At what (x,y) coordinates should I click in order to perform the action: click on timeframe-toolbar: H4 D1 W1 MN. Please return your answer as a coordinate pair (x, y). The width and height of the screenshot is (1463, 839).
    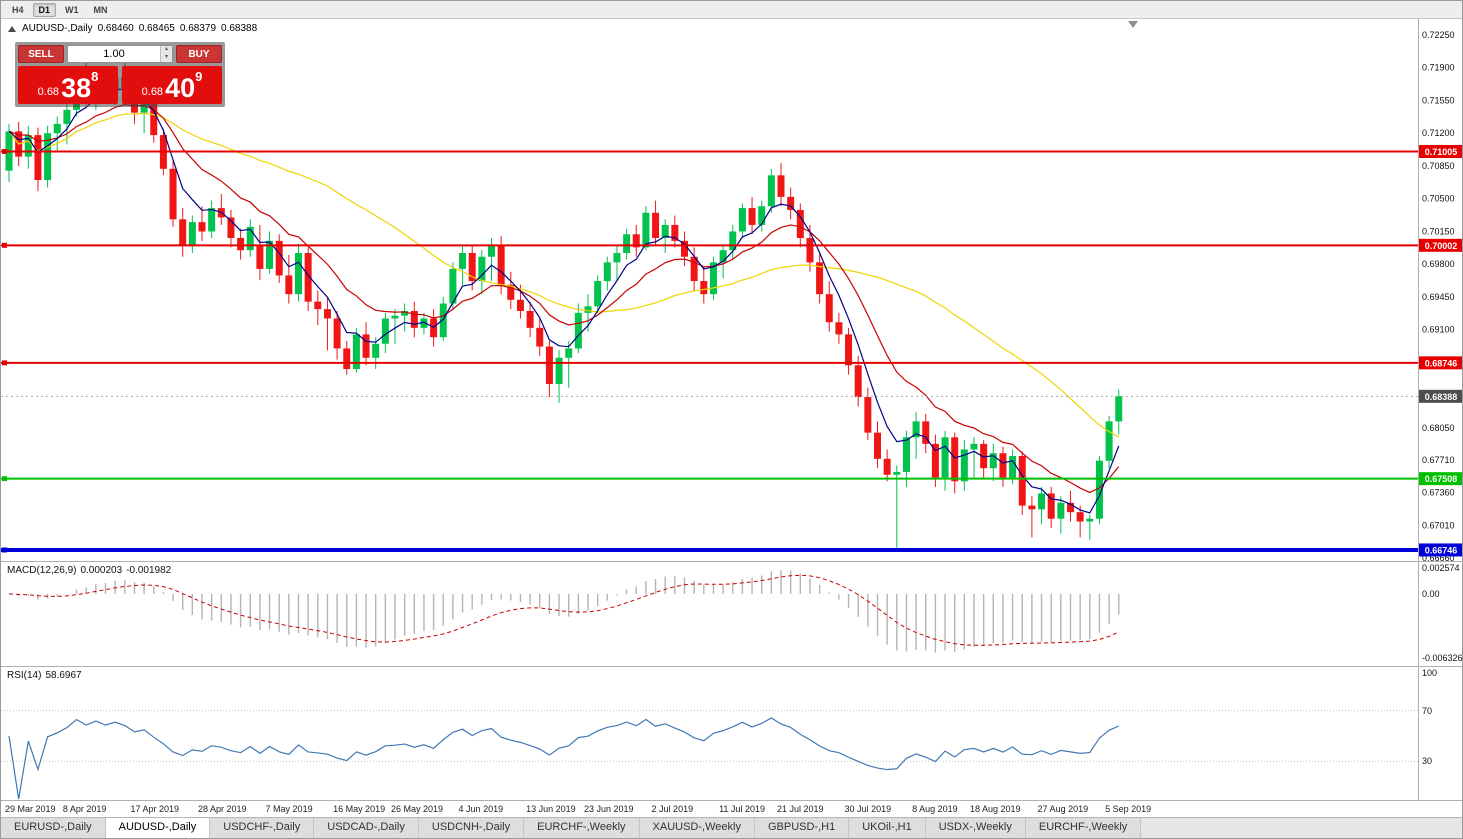
    Looking at the image, I should click on (731, 10).